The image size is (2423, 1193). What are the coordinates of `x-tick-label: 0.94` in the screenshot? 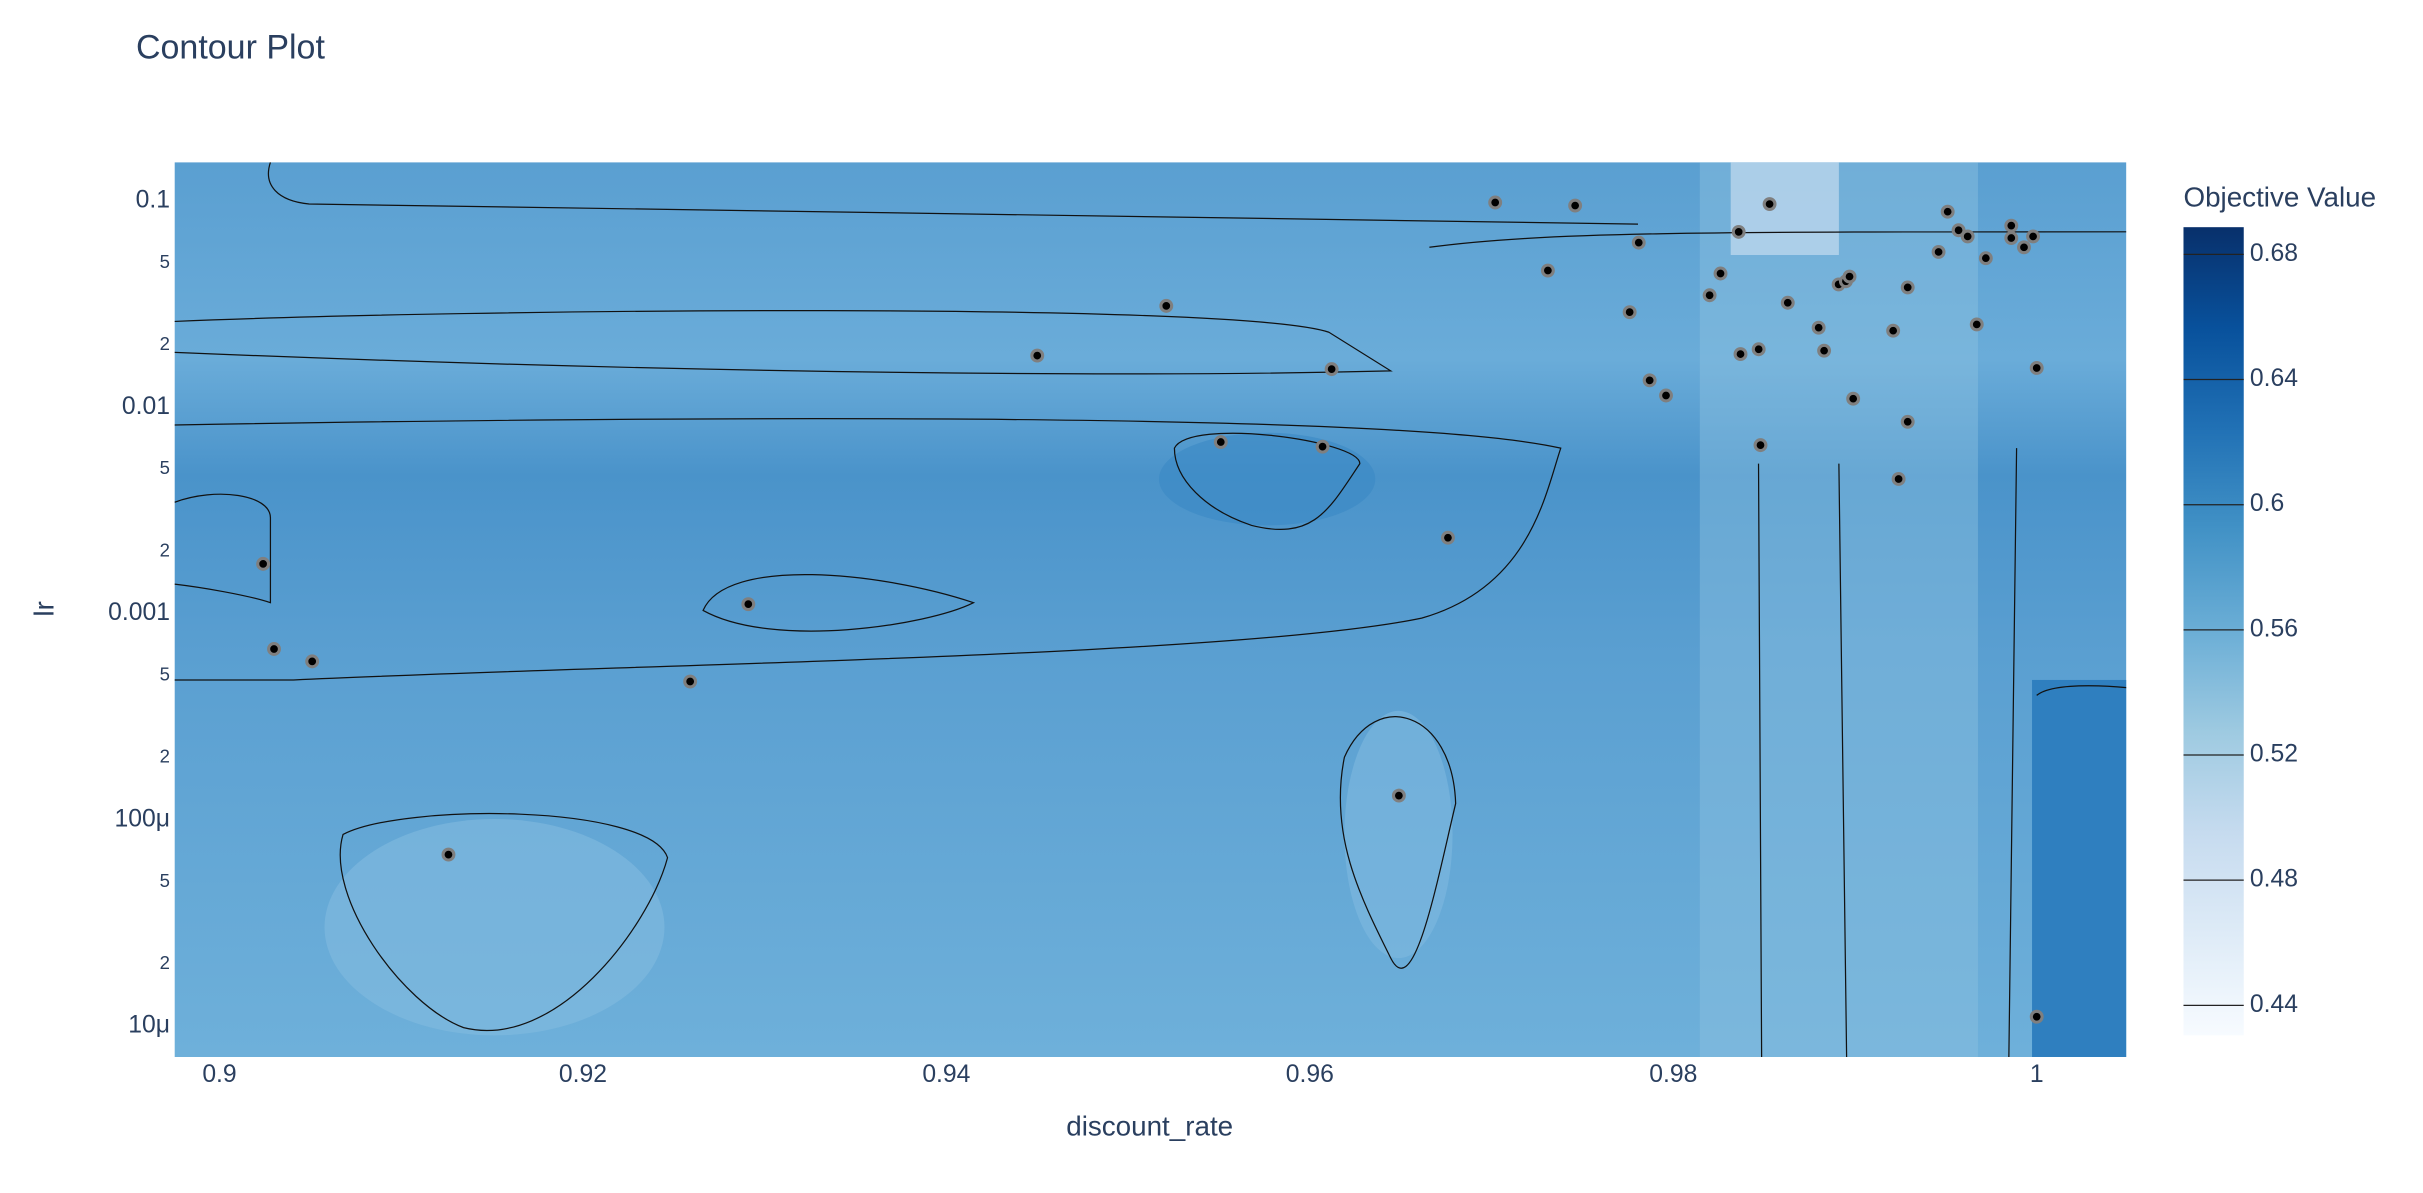 It's located at (946, 1074).